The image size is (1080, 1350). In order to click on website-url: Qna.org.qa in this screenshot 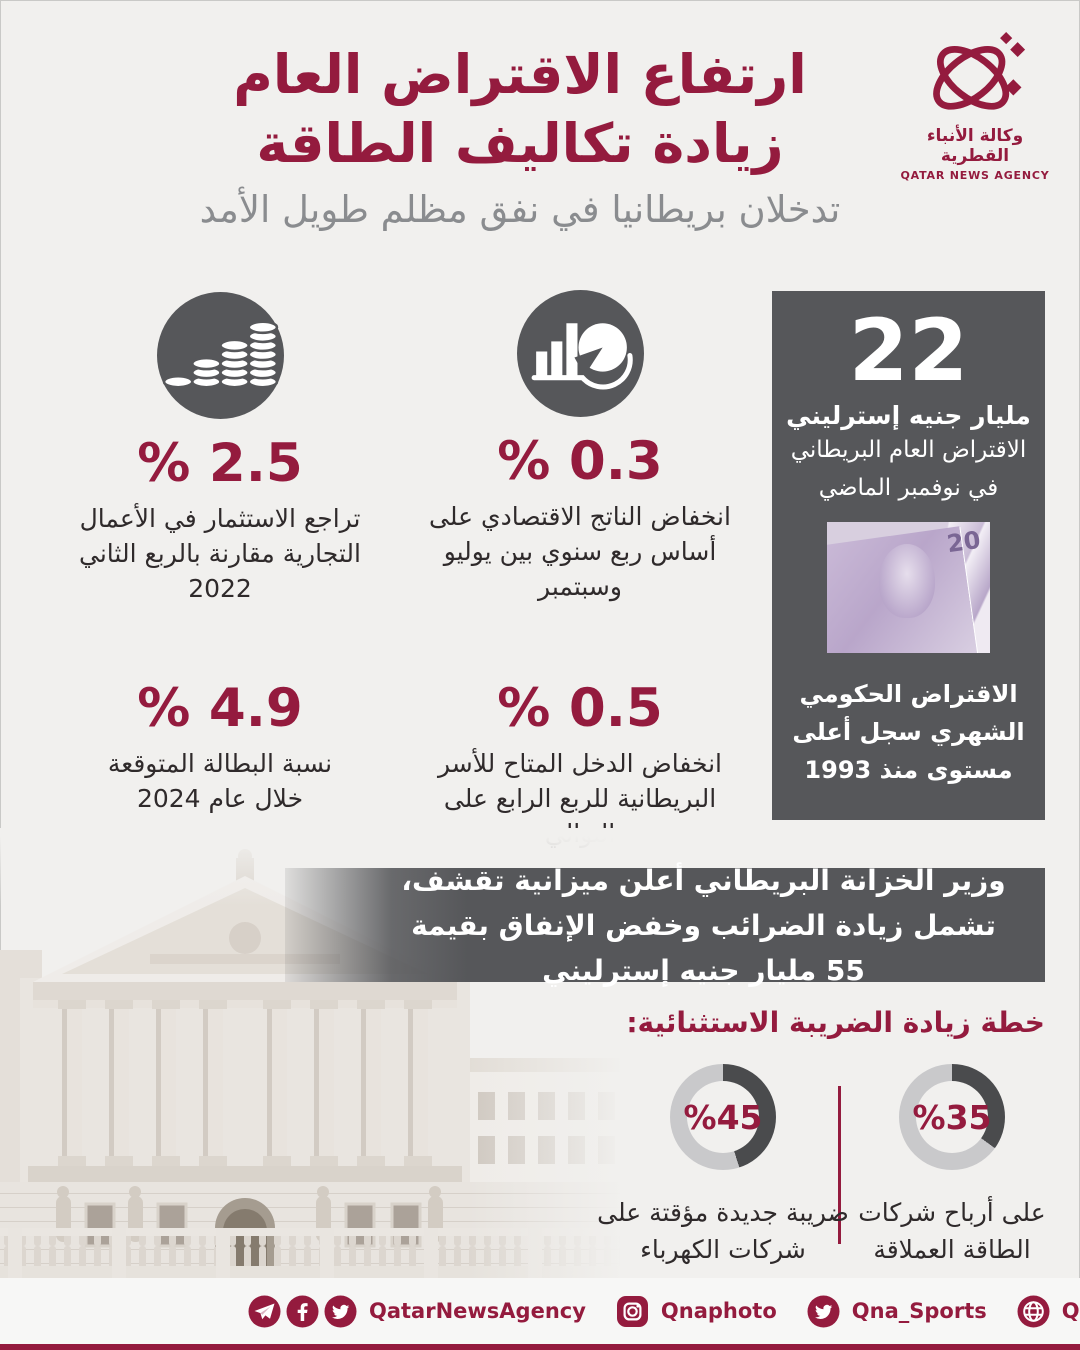, I will do `click(1070, 1311)`.